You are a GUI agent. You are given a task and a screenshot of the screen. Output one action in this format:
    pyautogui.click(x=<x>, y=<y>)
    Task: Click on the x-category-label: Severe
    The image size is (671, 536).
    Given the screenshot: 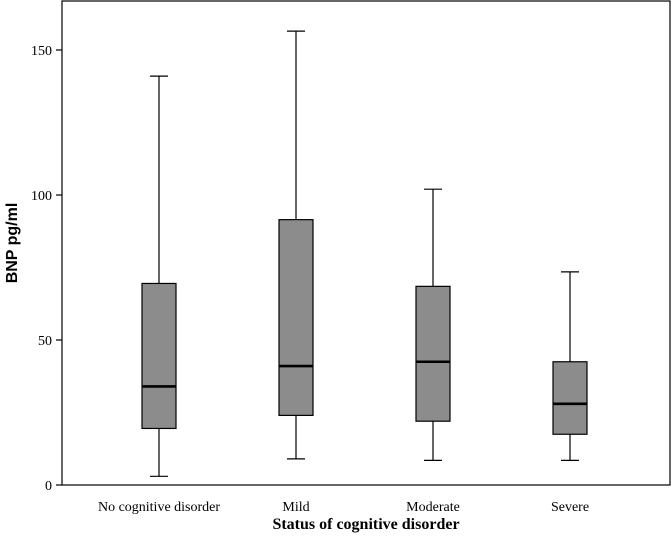 What is the action you would take?
    pyautogui.click(x=570, y=507)
    